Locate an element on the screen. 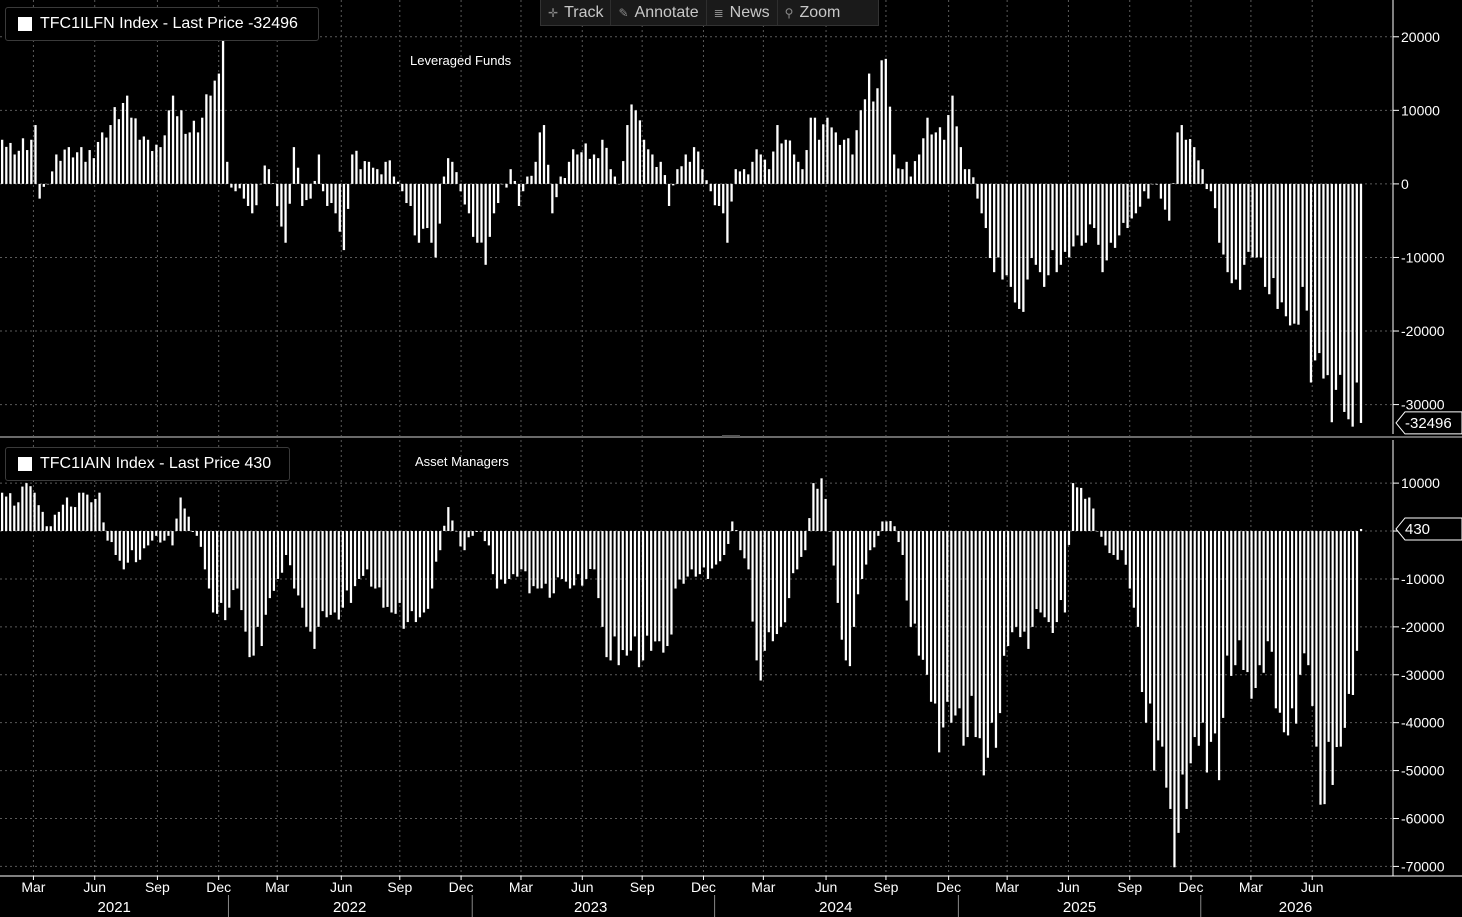  x-tick-label: Jun is located at coordinates (1312, 887).